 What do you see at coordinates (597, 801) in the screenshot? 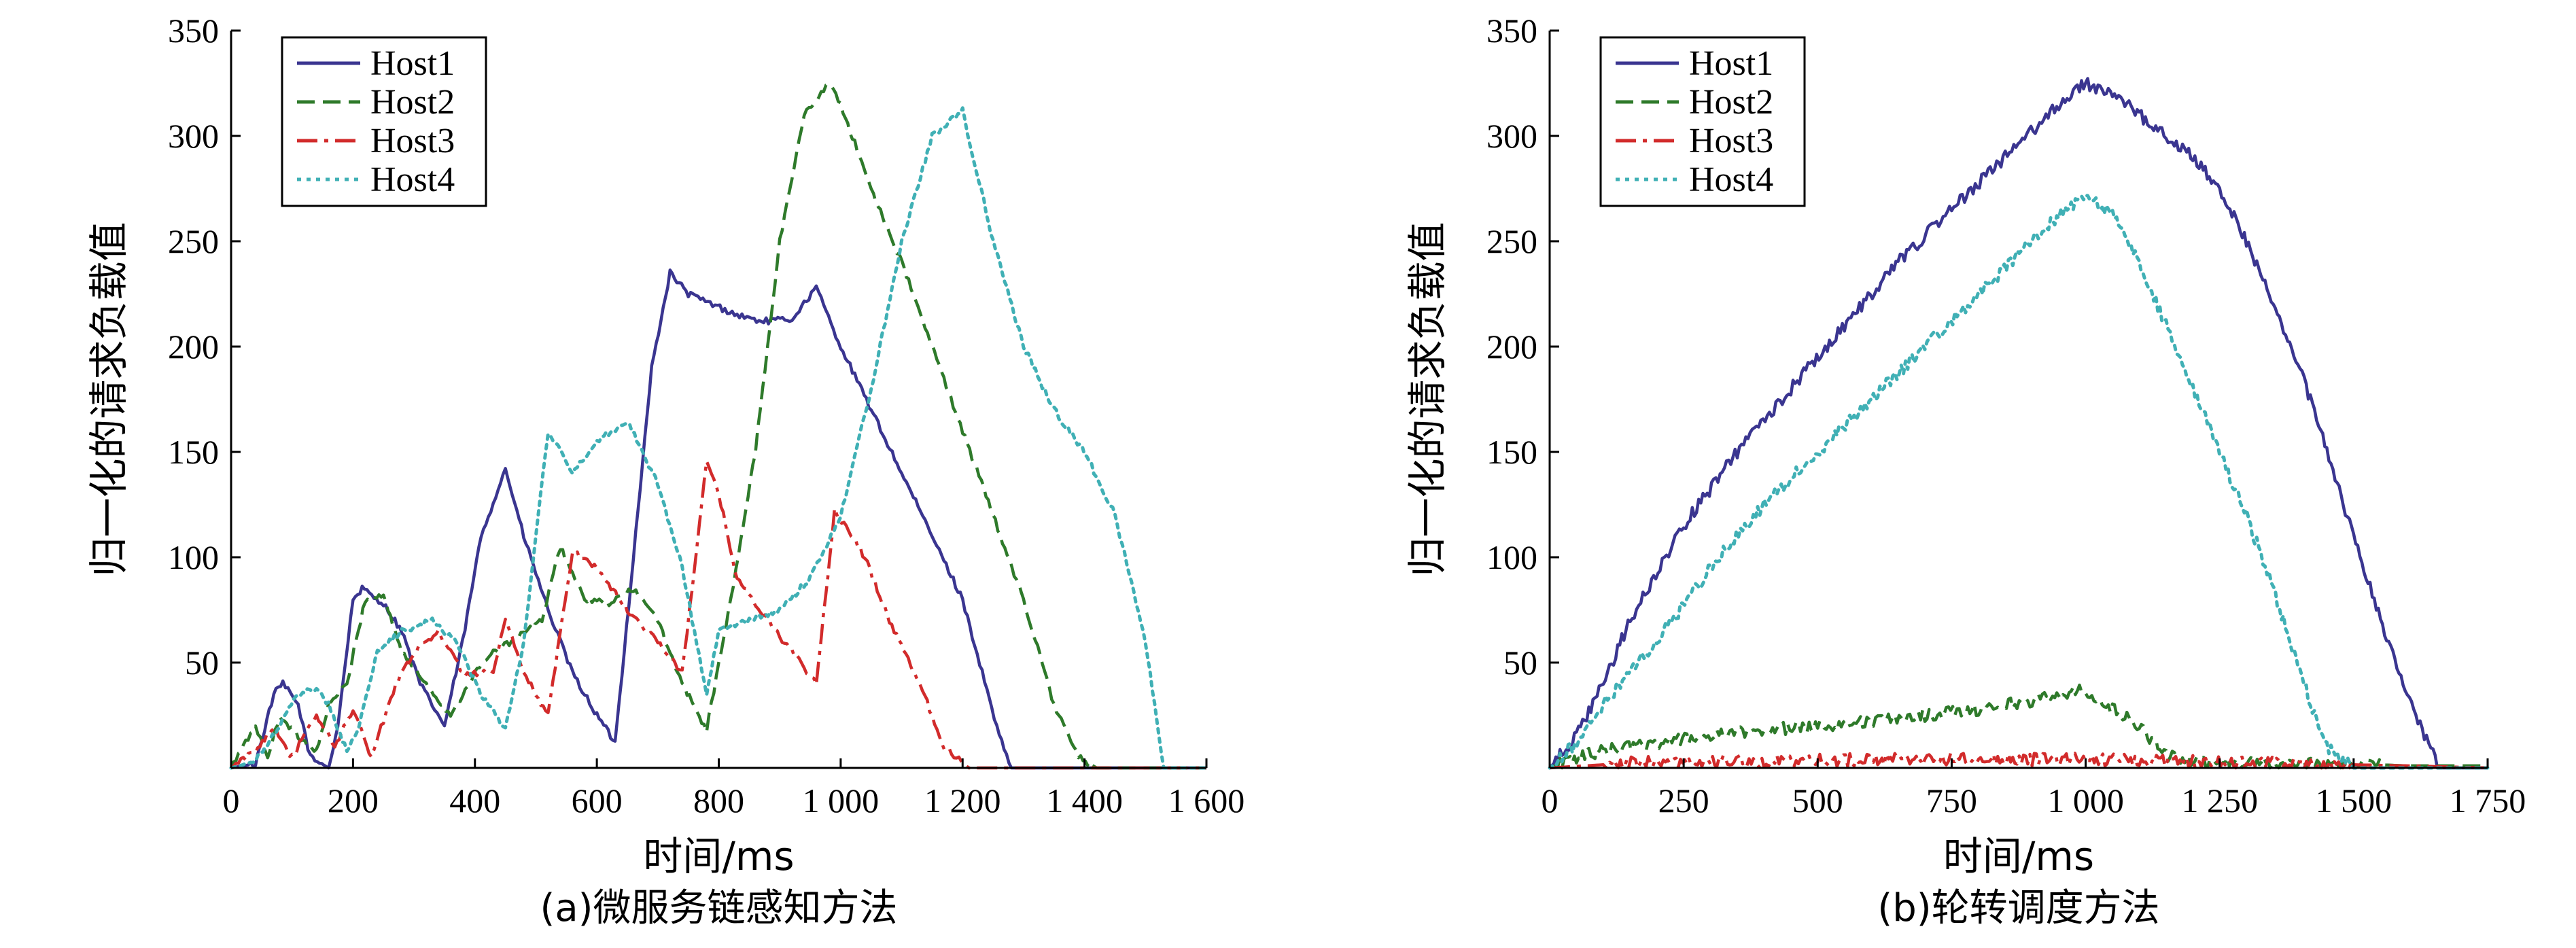
I see `x-tick-label: 600` at bounding box center [597, 801].